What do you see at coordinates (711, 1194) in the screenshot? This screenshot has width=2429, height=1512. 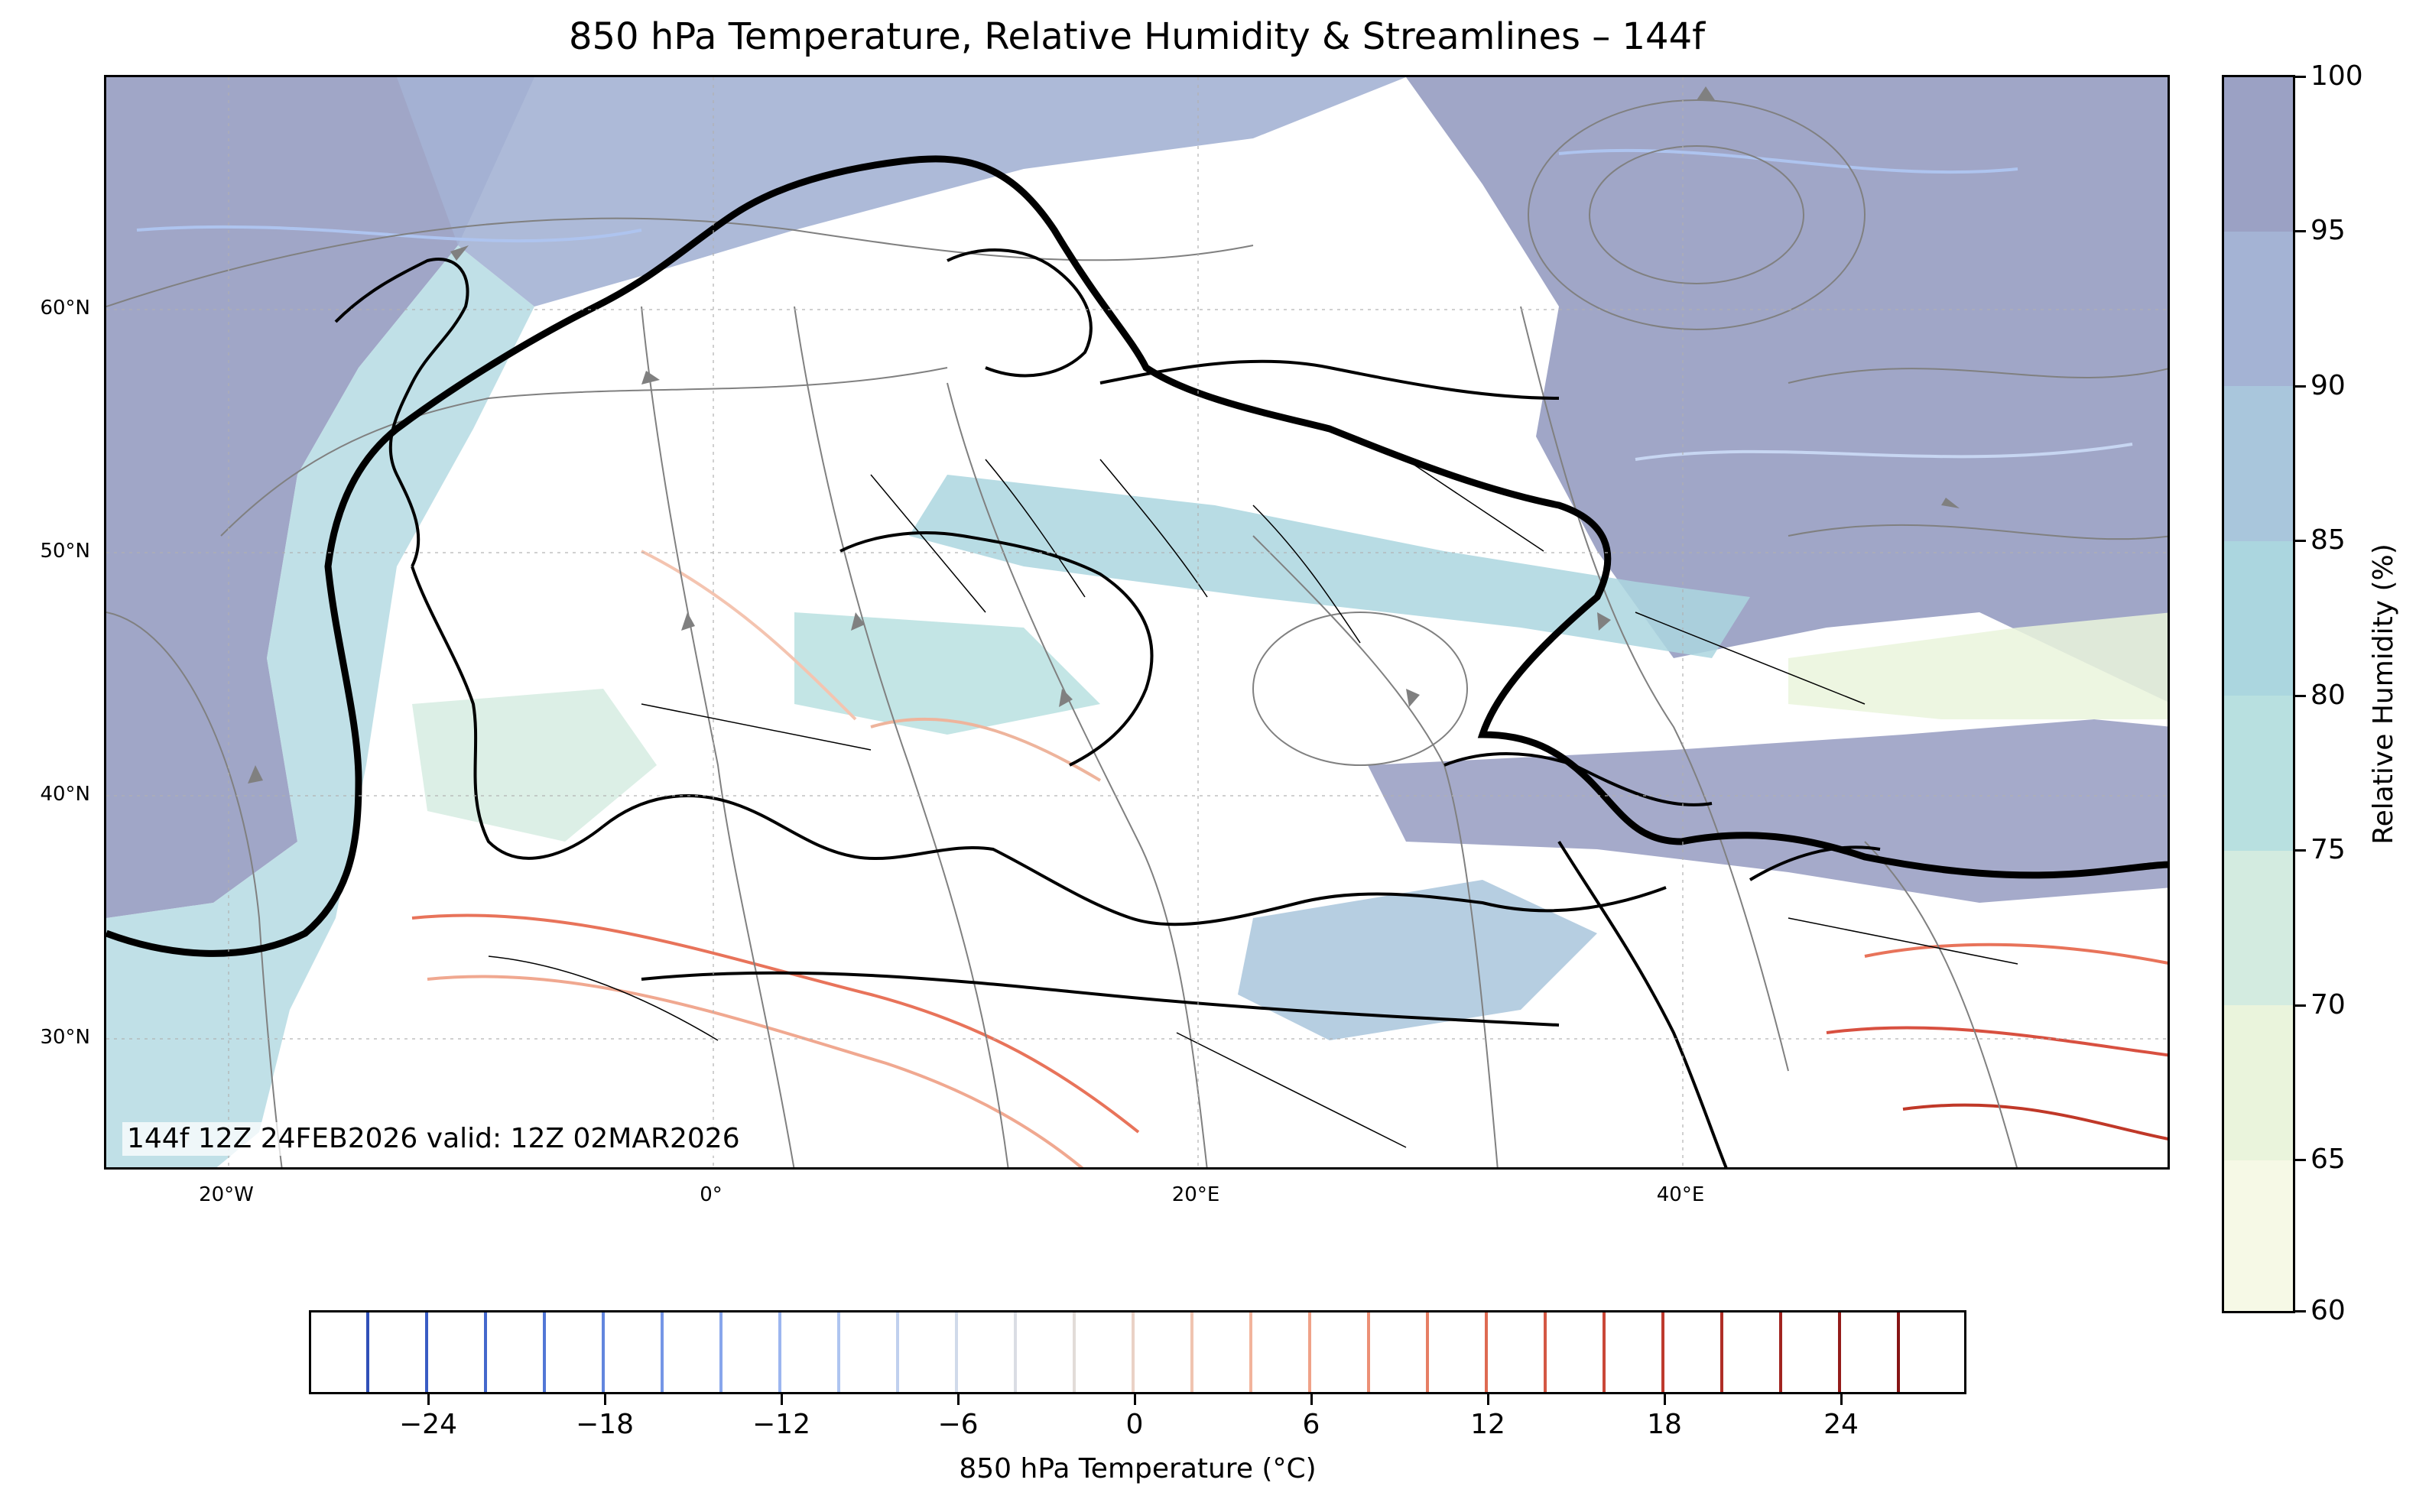 I see `lon-label-0: 0°` at bounding box center [711, 1194].